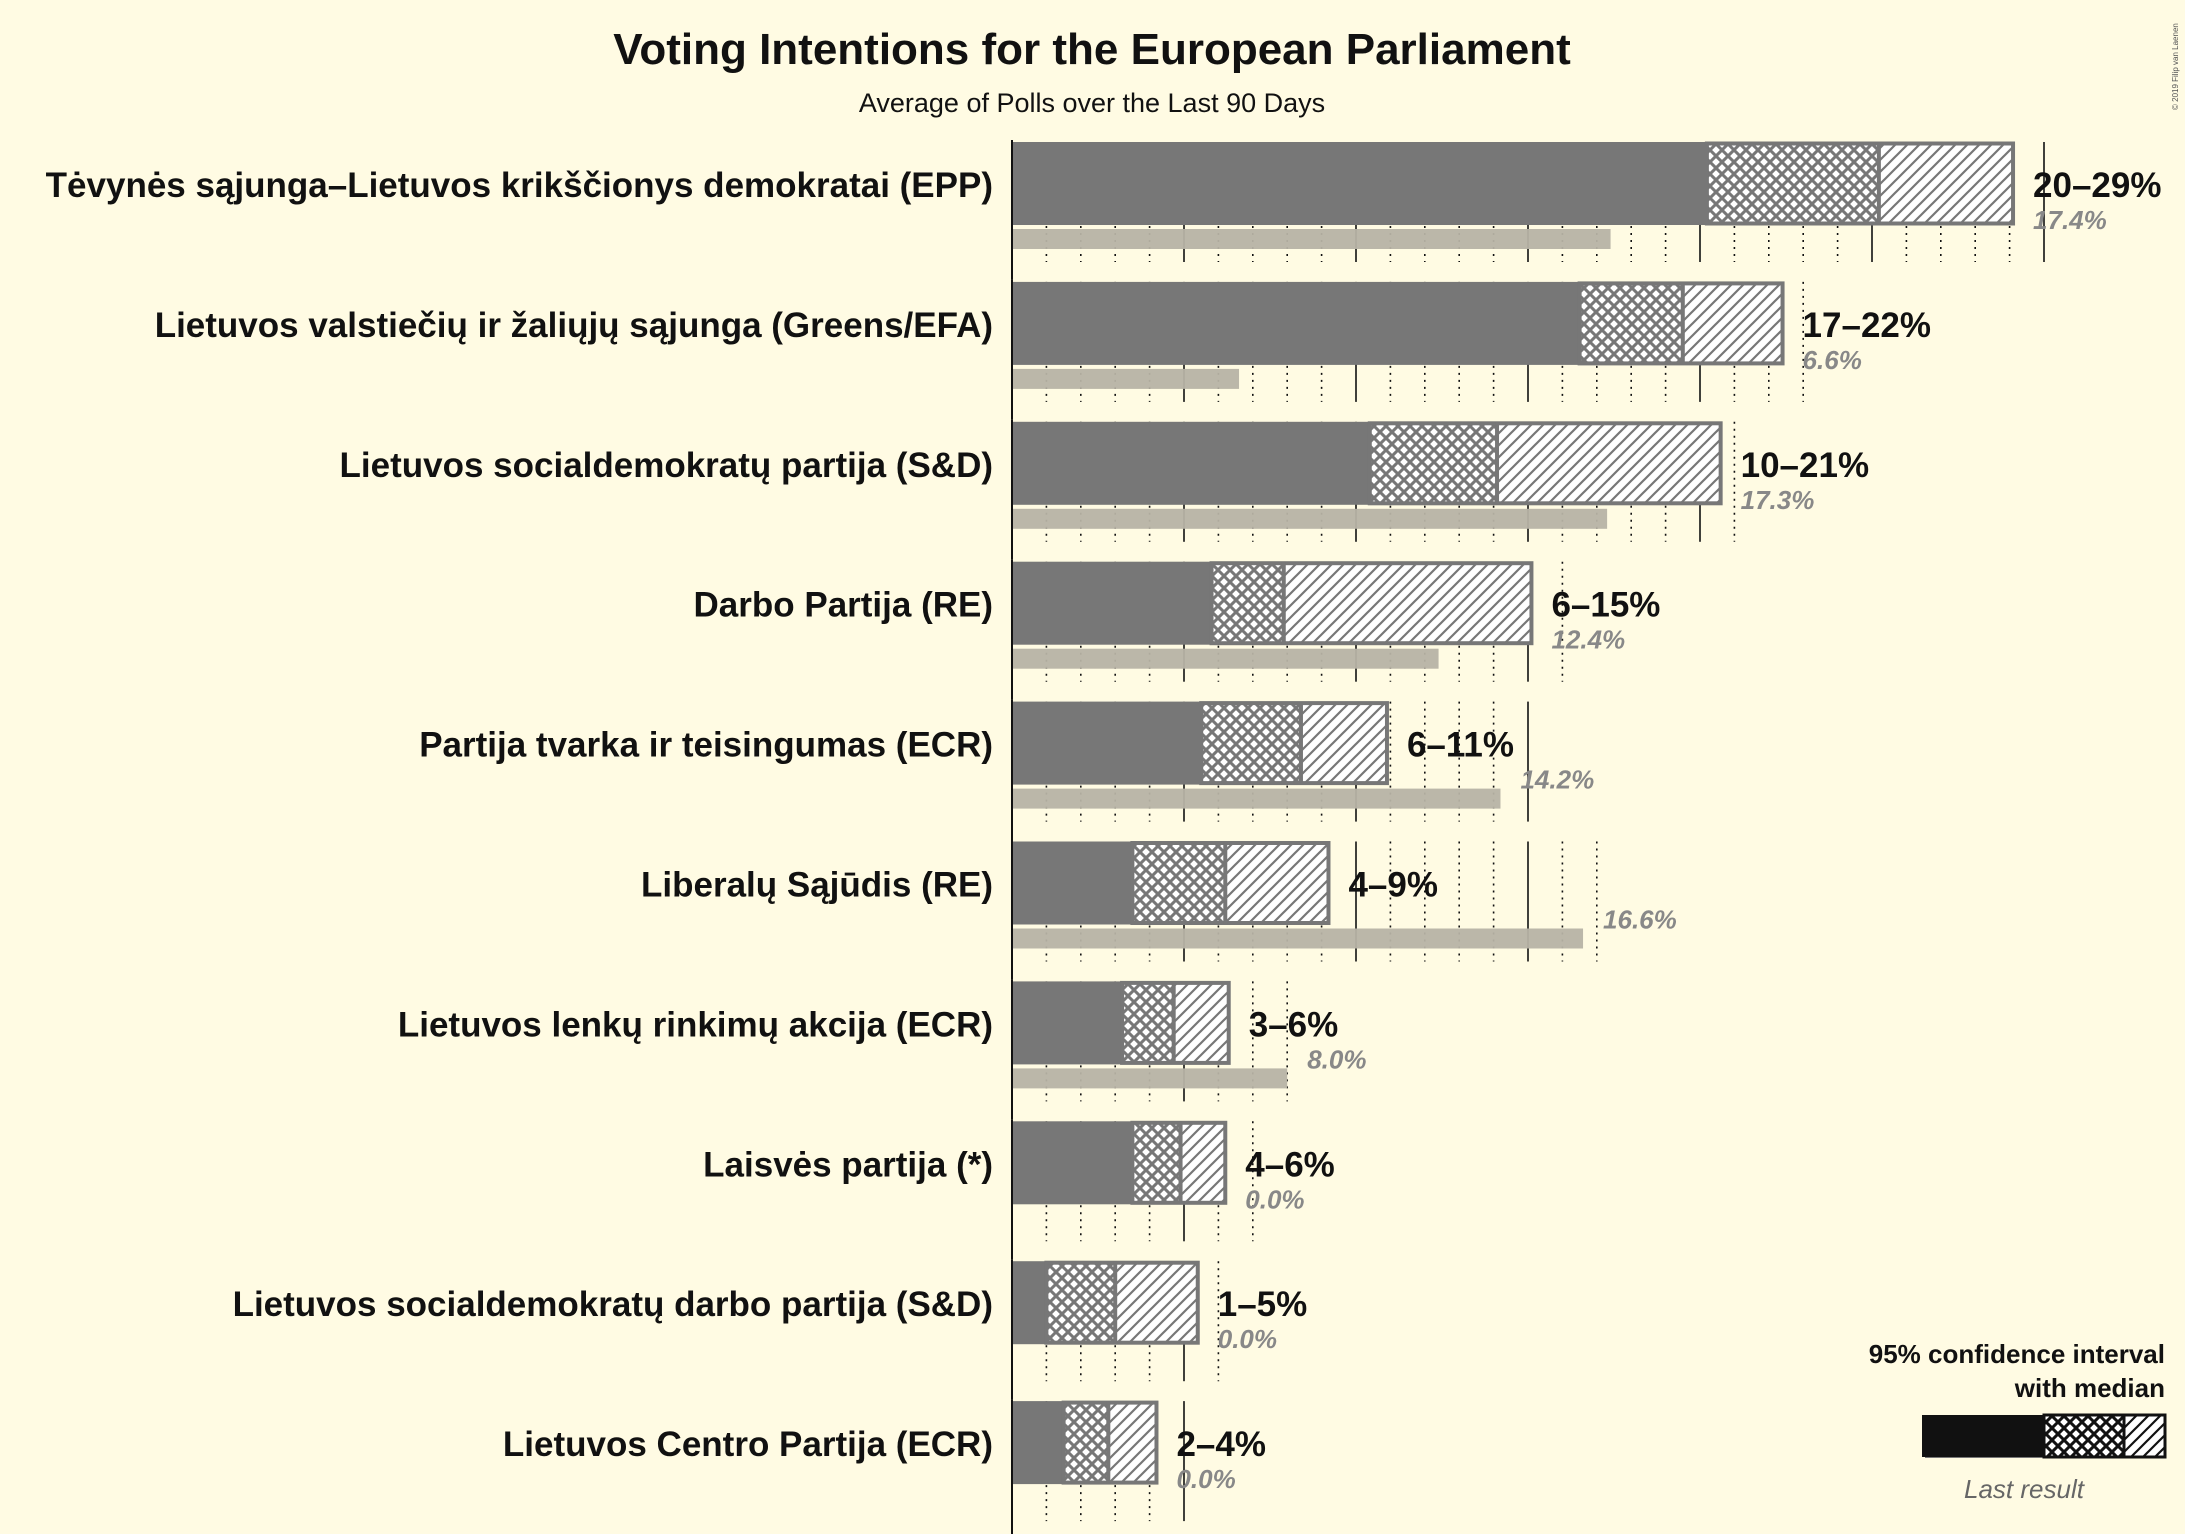 Image resolution: width=2185 pixels, height=1534 pixels. Describe the element at coordinates (1294, 1024) in the screenshot. I see `range-label: 3–6%` at that location.